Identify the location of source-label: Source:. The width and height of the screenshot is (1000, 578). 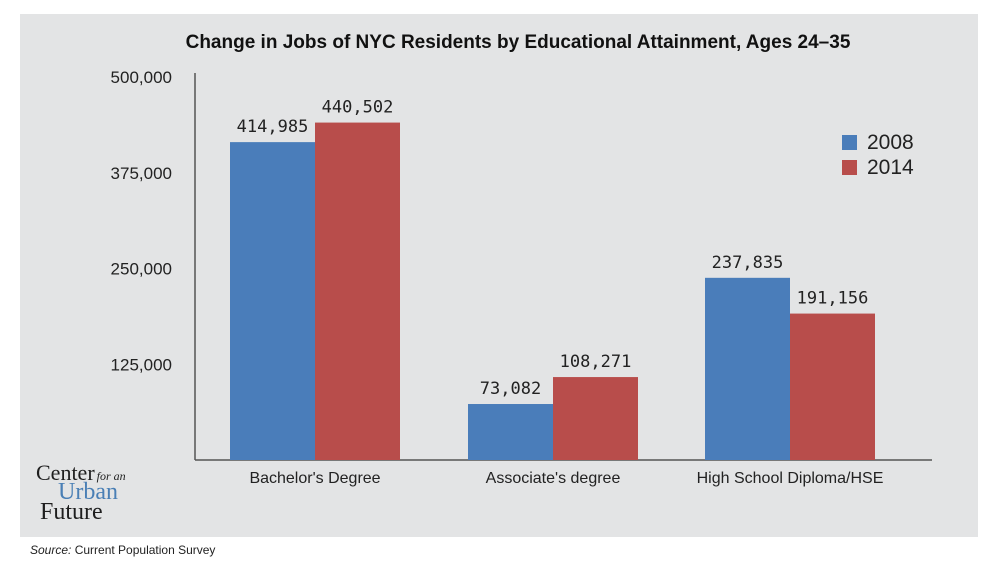
(51, 550).